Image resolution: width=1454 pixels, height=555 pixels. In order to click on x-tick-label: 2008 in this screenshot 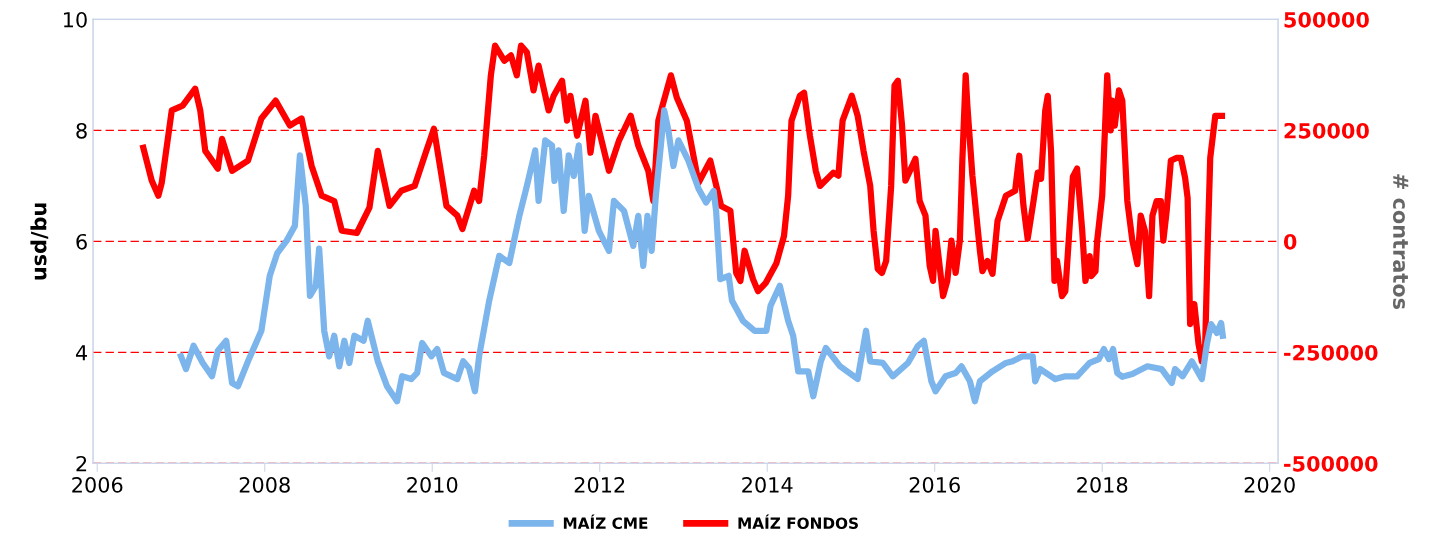, I will do `click(264, 484)`.